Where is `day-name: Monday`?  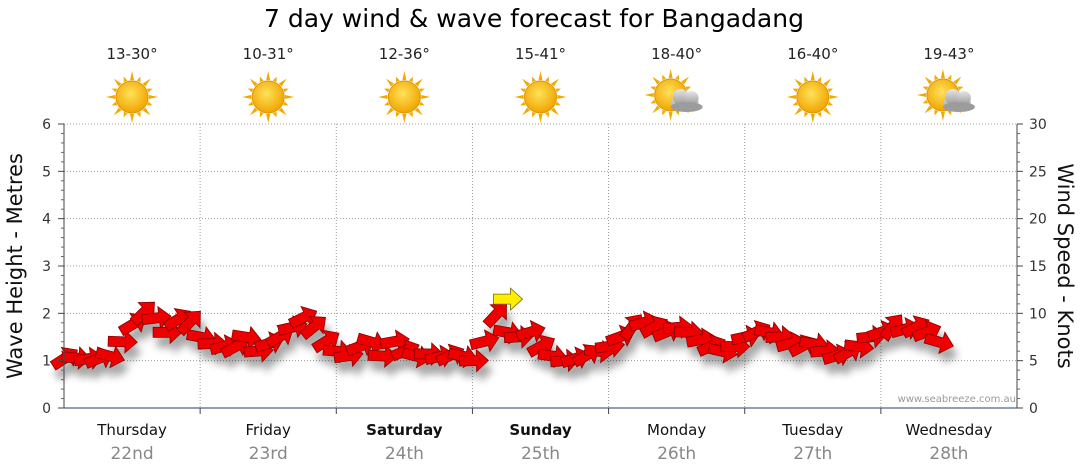
day-name: Monday is located at coordinates (676, 430).